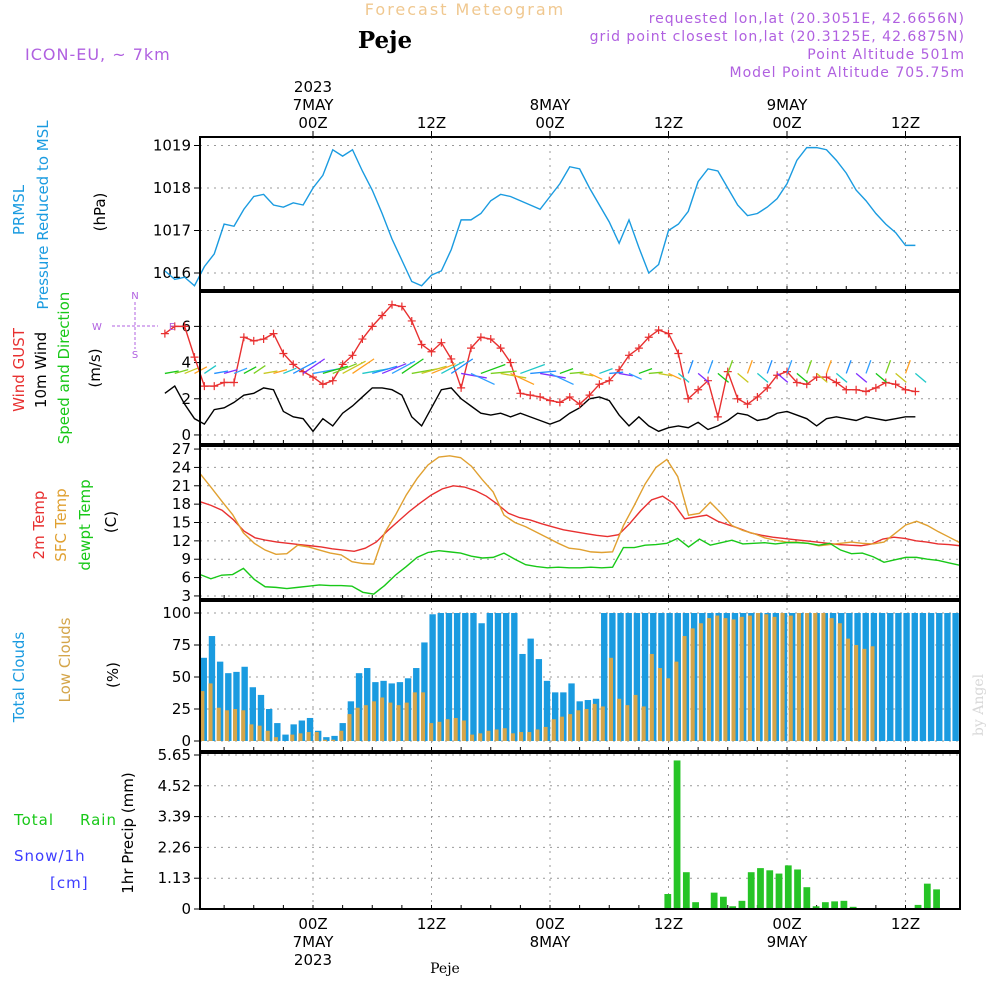 Image resolution: width=1000 pixels, height=1000 pixels. What do you see at coordinates (172, 146) in the screenshot?
I see `y-tick-label: 1019` at bounding box center [172, 146].